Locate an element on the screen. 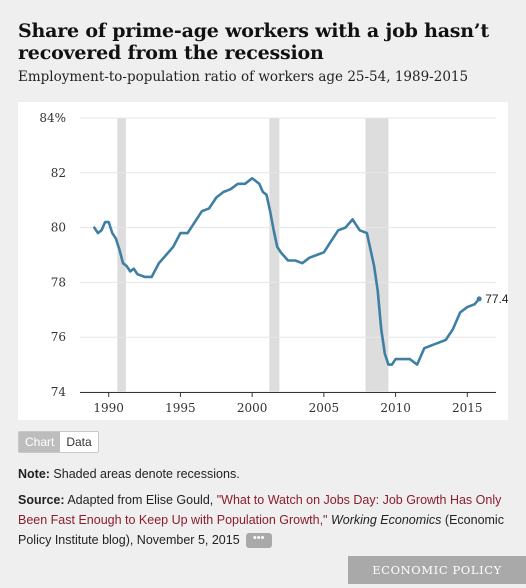 Image resolution: width=526 pixels, height=588 pixels. y-tick-label: 76 is located at coordinates (58, 337).